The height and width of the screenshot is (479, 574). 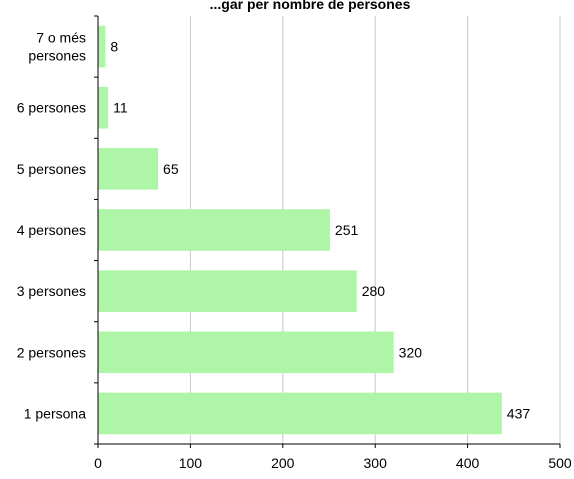 I want to click on data-label-0: 437, so click(x=519, y=413).